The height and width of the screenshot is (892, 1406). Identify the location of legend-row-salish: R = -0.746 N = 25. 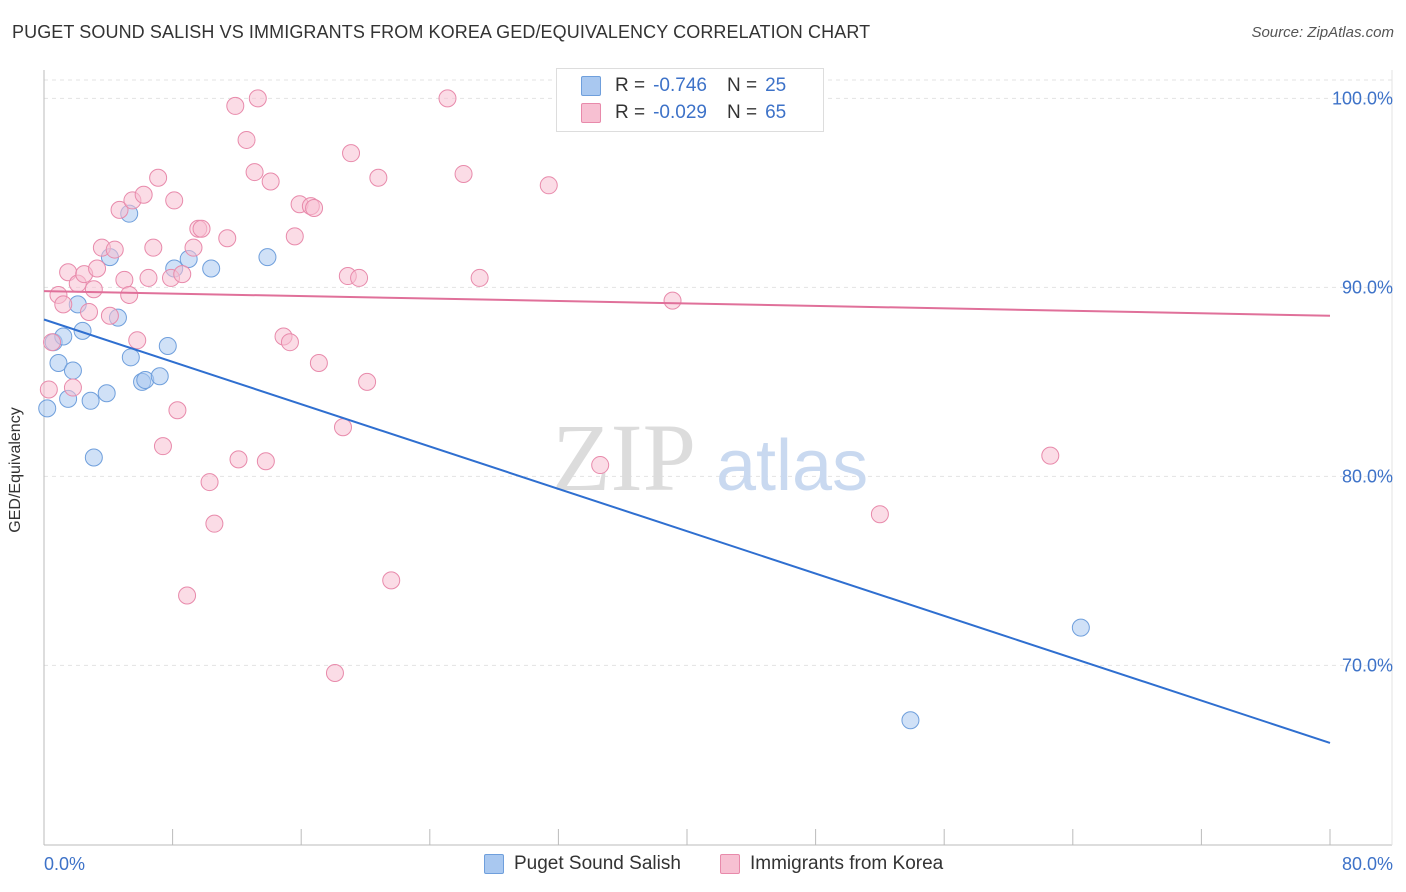
(683, 86).